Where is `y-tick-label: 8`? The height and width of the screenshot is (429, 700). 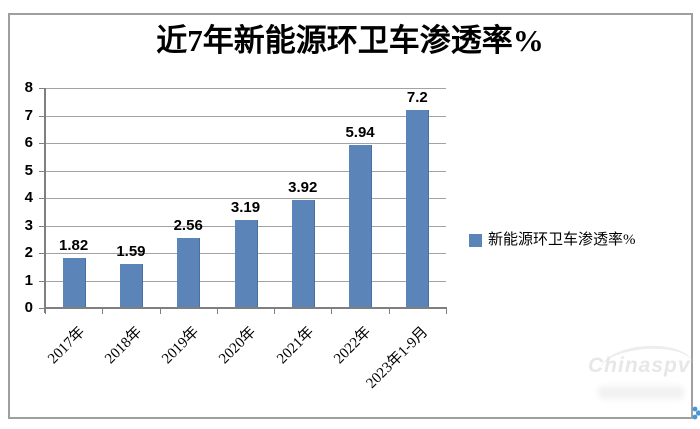 y-tick-label: 8 is located at coordinates (28, 87).